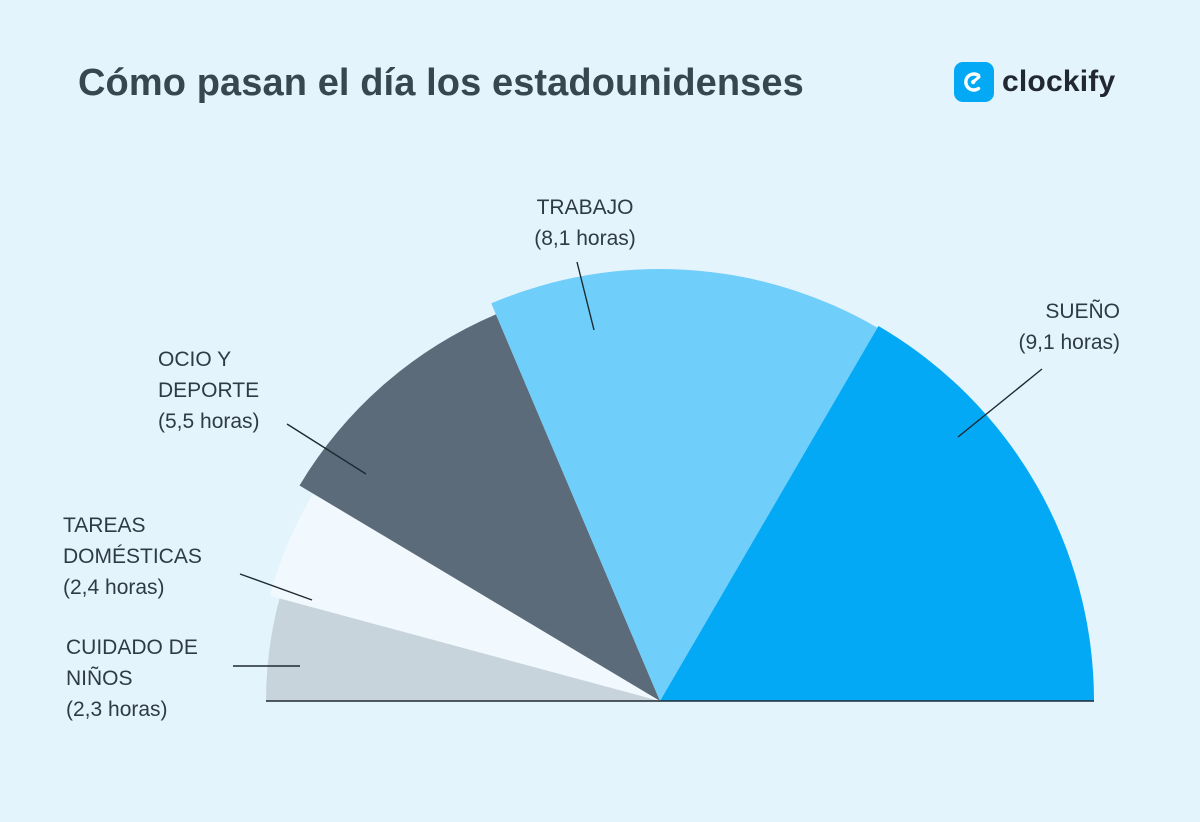 The width and height of the screenshot is (1200, 822). I want to click on slice-label-tareas: TAREAS DOMÉSTICAS (2,4 horas), so click(132, 556).